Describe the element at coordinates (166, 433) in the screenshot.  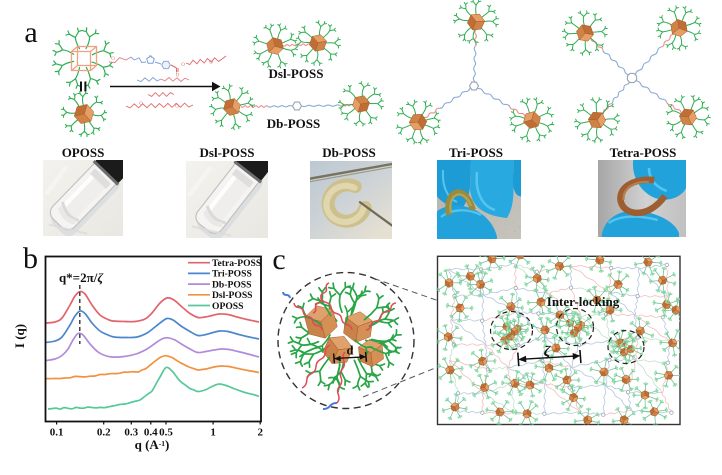
I see `svg-text: 0.5` at that location.